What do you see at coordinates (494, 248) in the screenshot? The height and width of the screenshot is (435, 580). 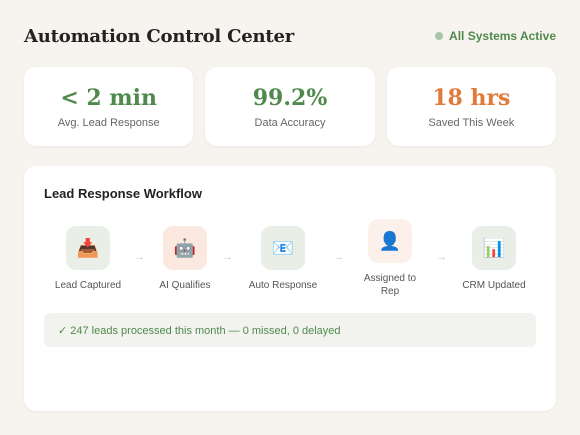 I see `bar-chart-icon: 📊` at bounding box center [494, 248].